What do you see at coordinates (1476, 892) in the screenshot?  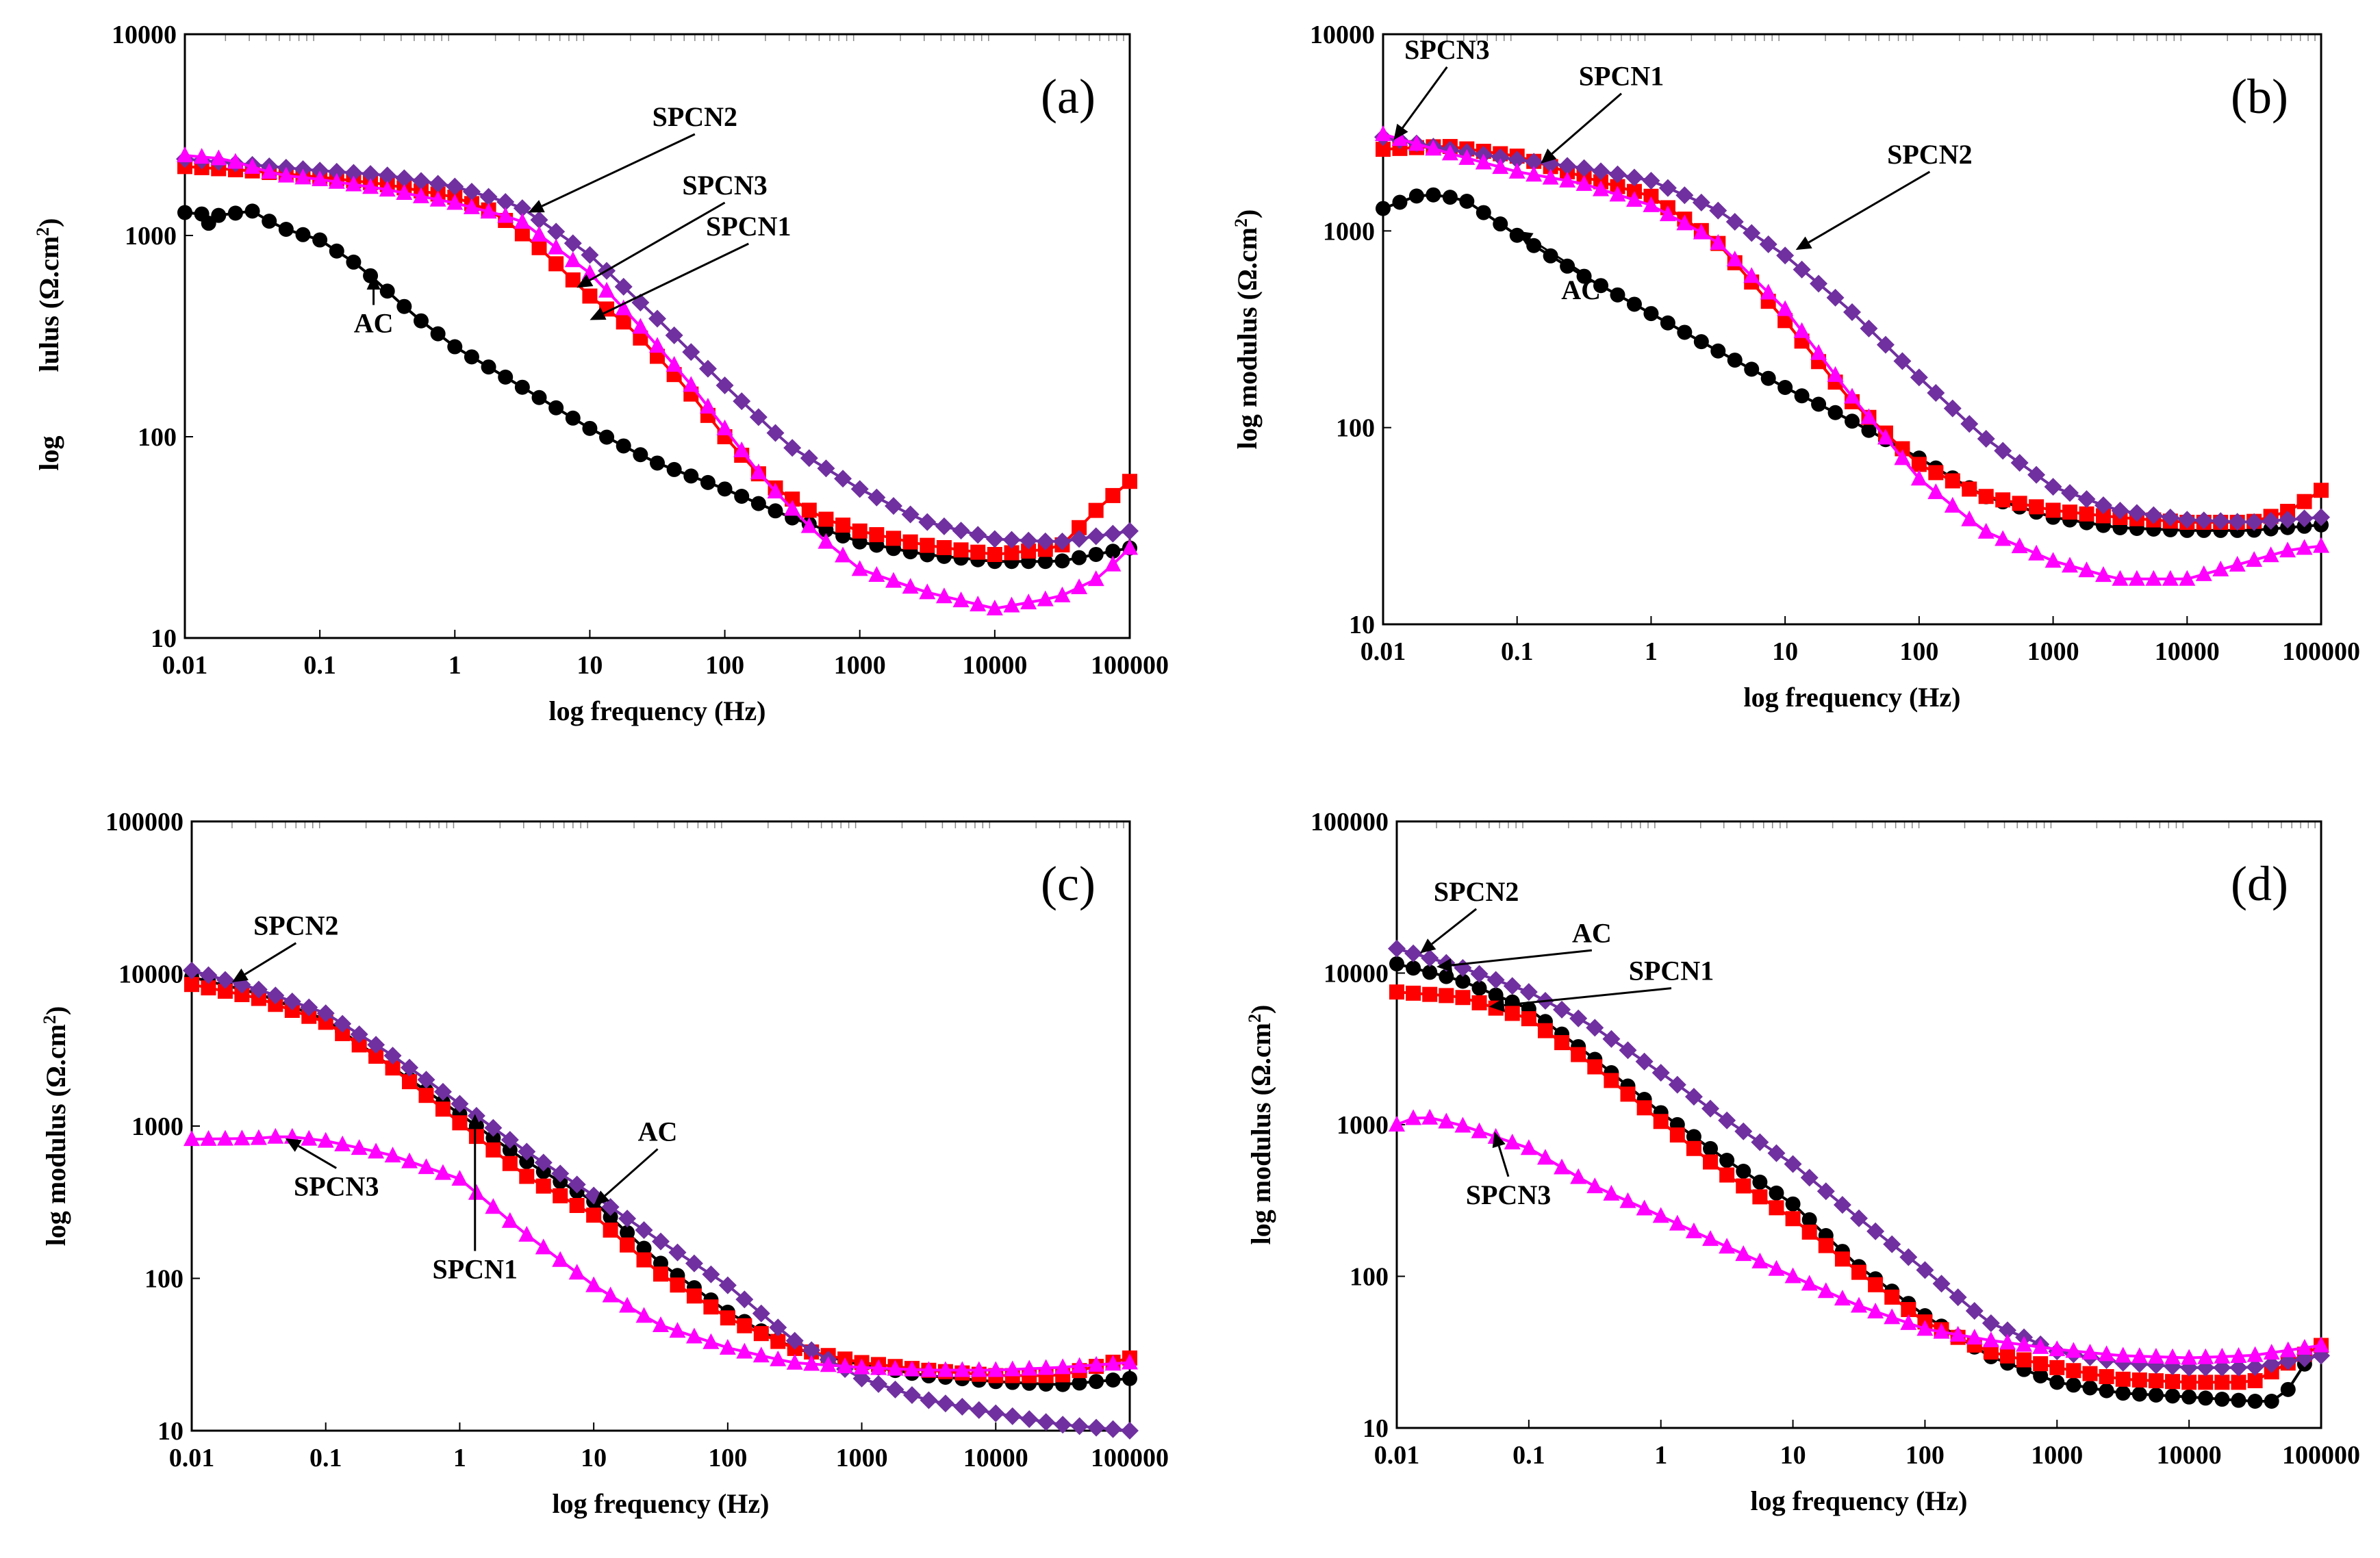 I see `annotation-label: SPCN2` at bounding box center [1476, 892].